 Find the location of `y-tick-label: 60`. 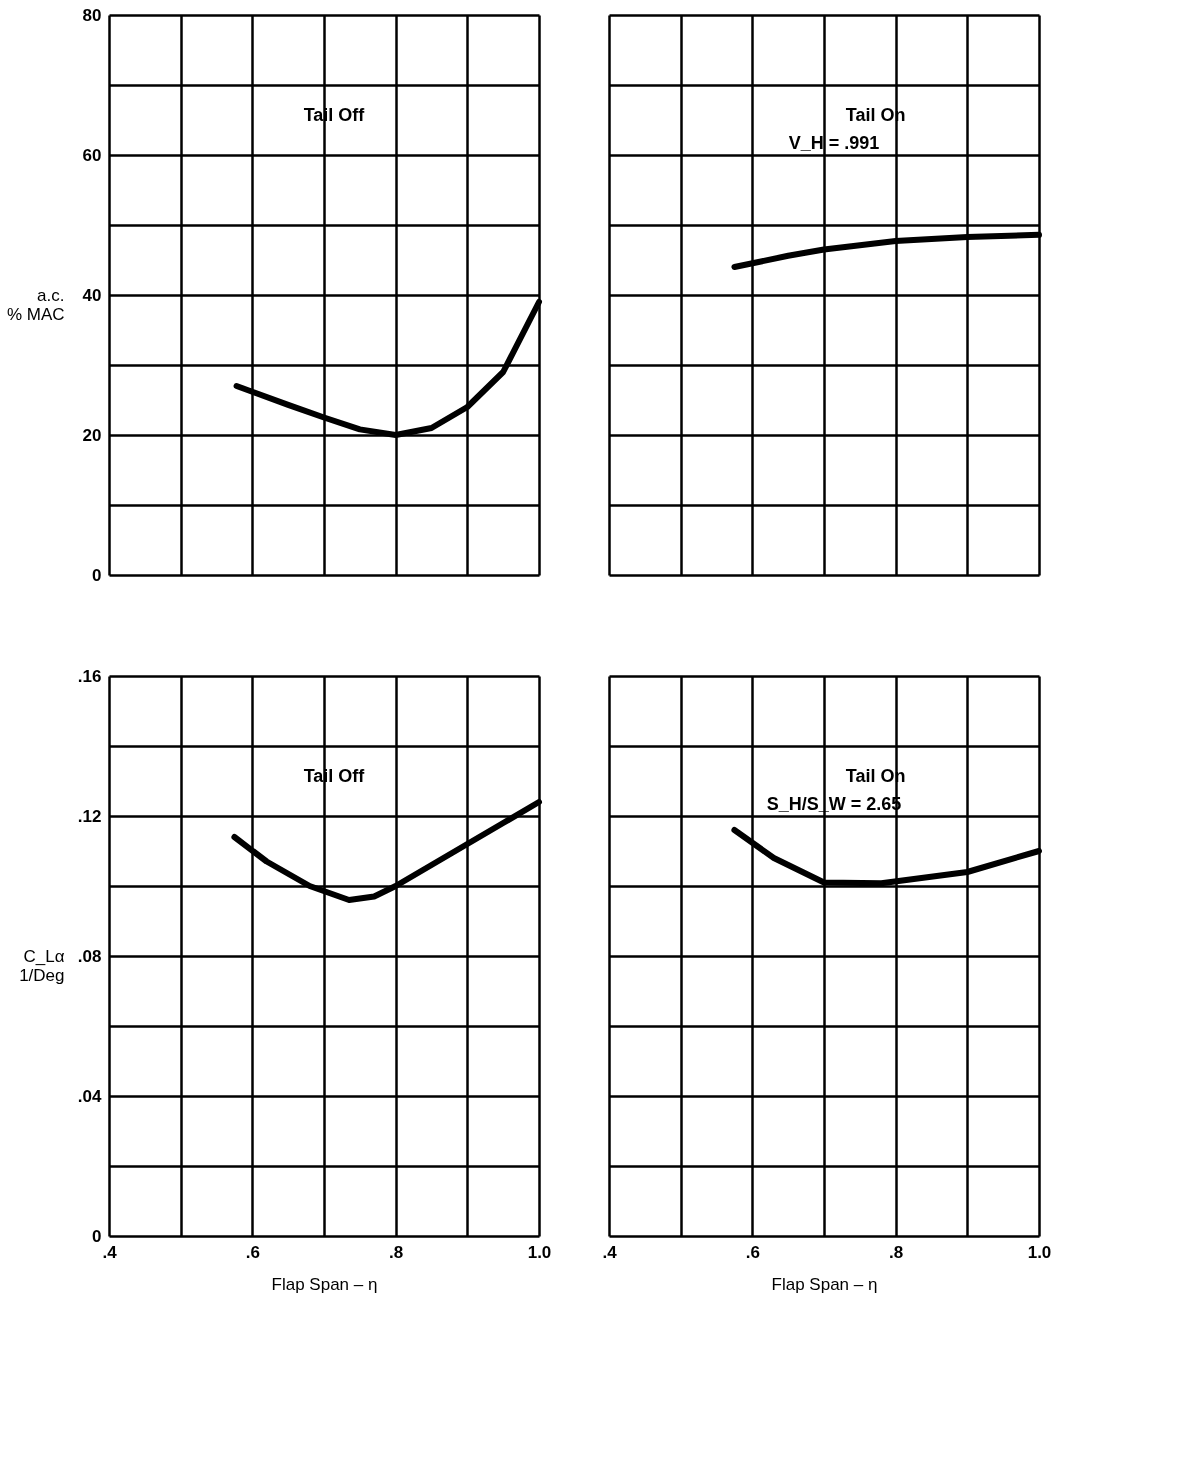

y-tick-label: 60 is located at coordinates (92, 155).